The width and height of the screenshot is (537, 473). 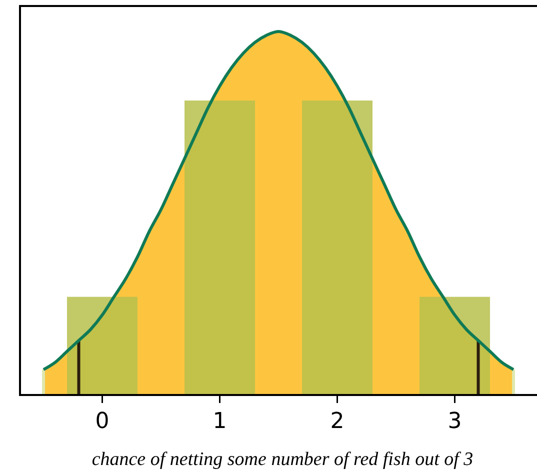 I want to click on x-tick-label: 1, so click(x=219, y=421).